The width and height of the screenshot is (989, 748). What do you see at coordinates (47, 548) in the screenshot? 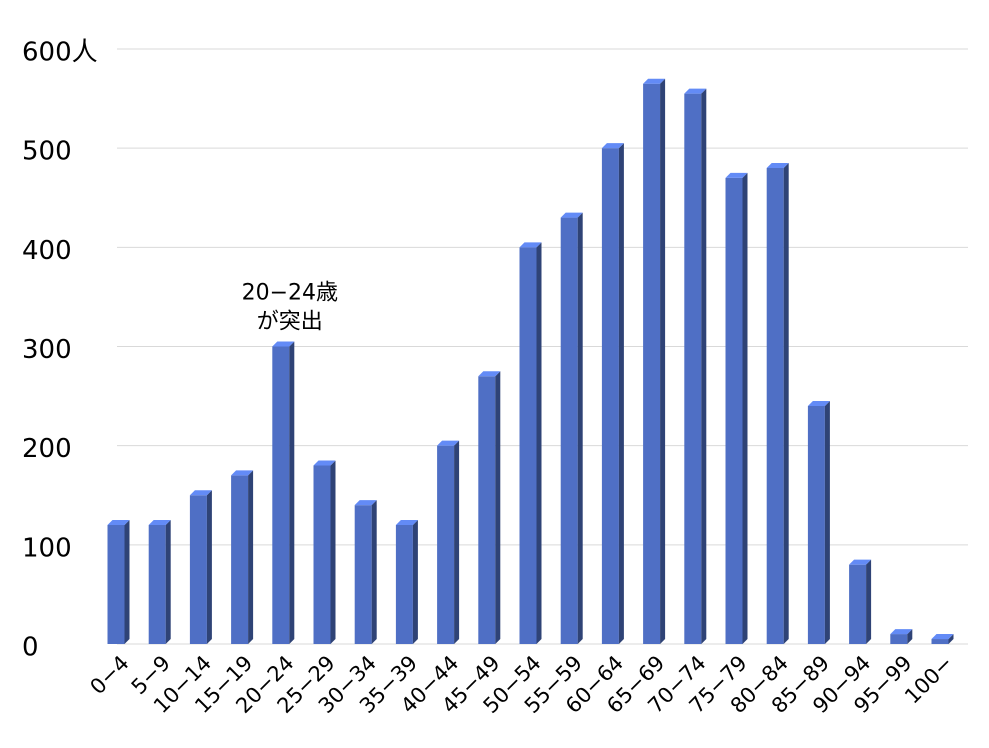
I see `y-tick-label: 100` at bounding box center [47, 548].